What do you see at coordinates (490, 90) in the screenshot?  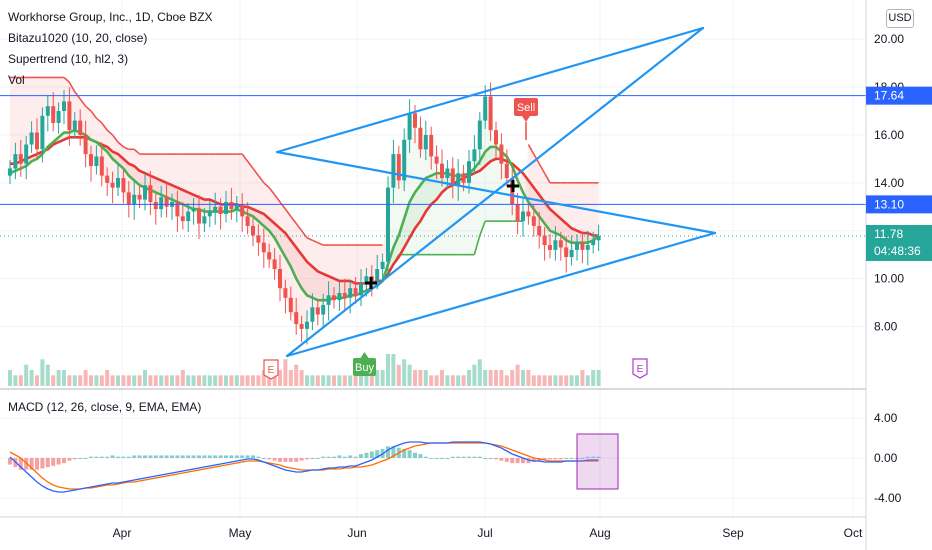 I see `trendline` at bounding box center [490, 90].